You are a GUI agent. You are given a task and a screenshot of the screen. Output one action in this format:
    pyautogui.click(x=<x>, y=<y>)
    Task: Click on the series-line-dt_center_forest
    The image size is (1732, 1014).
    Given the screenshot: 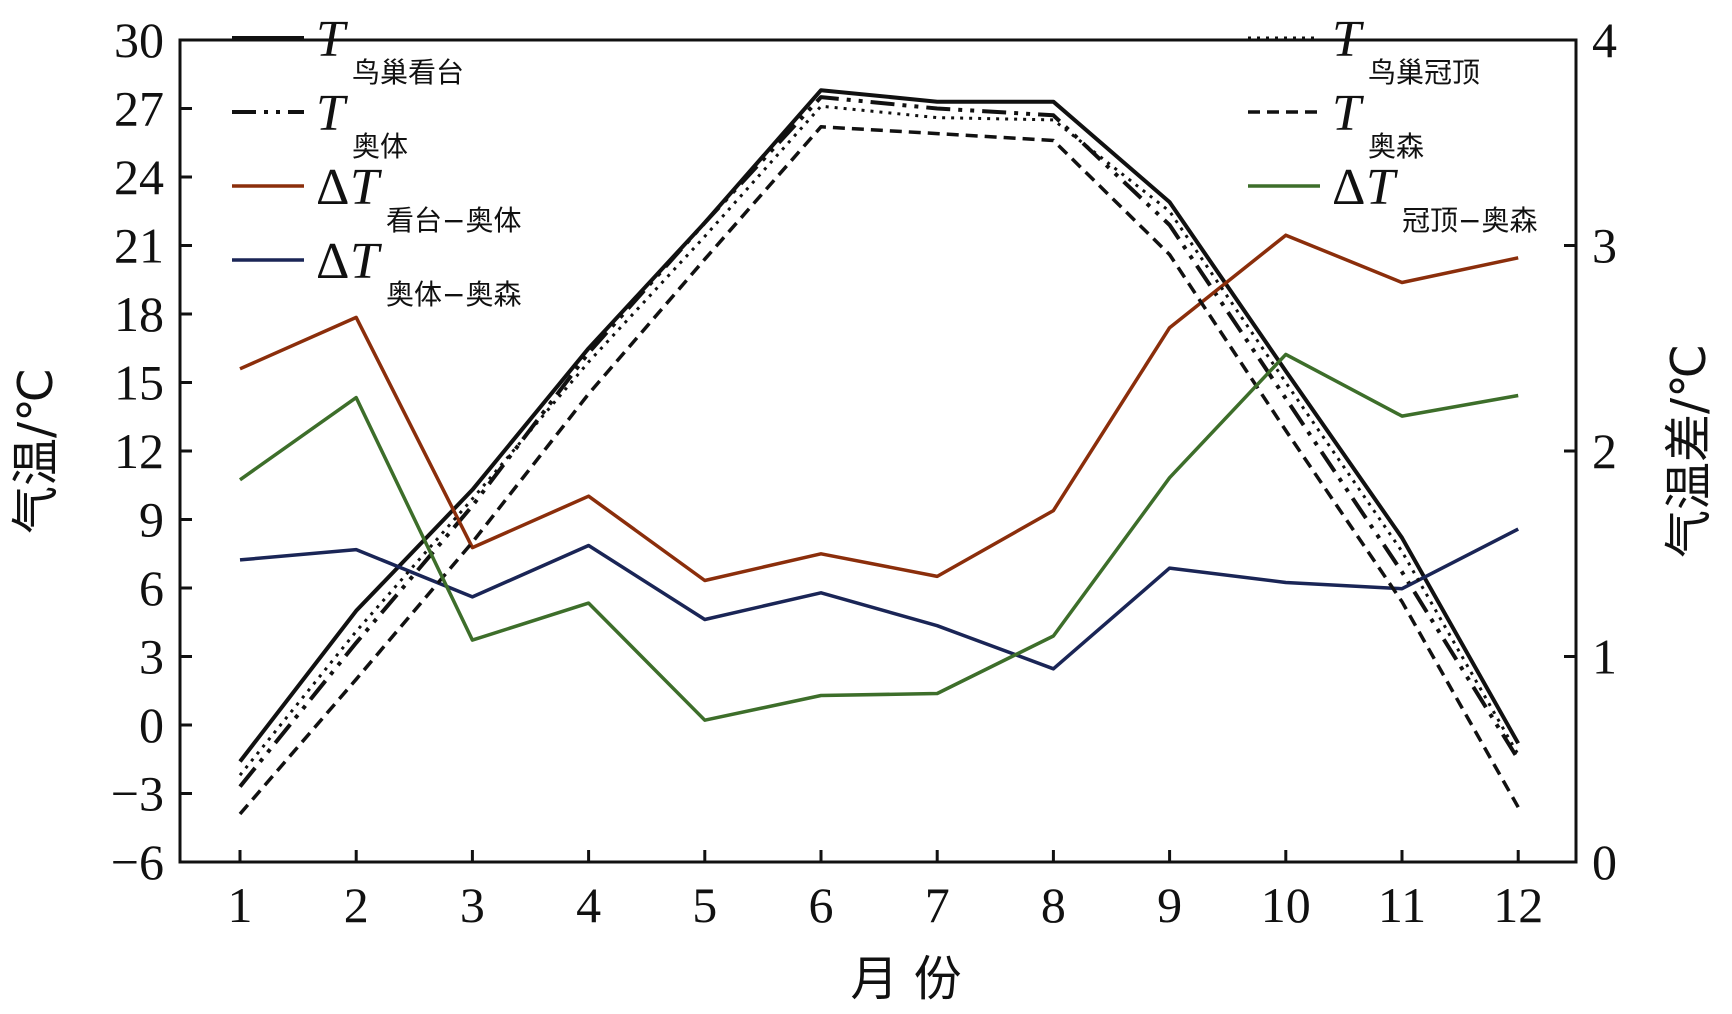 What is the action you would take?
    pyautogui.click(x=879, y=599)
    